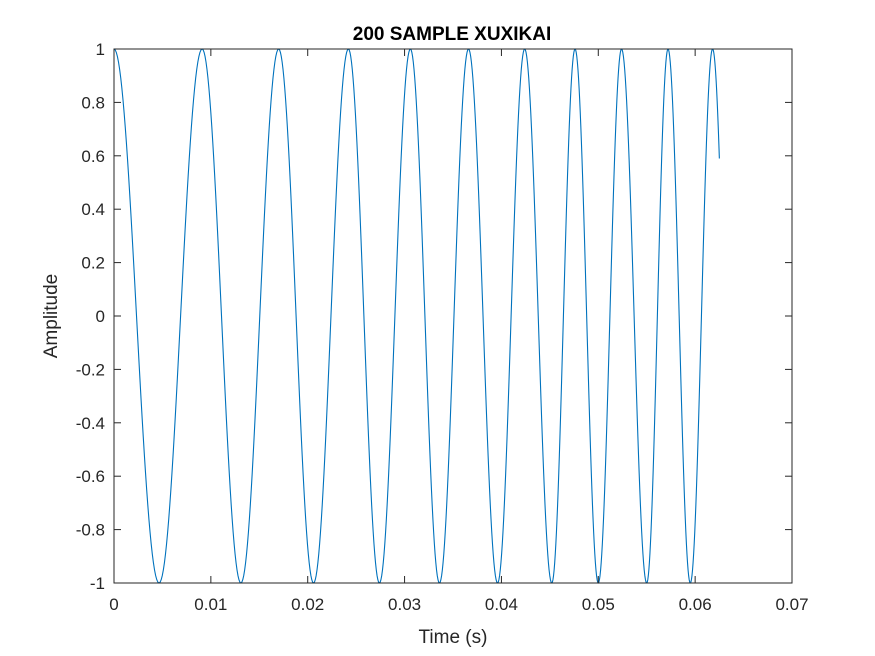 This screenshot has height=656, width=875. I want to click on y-tick-label: 0.2, so click(93, 263).